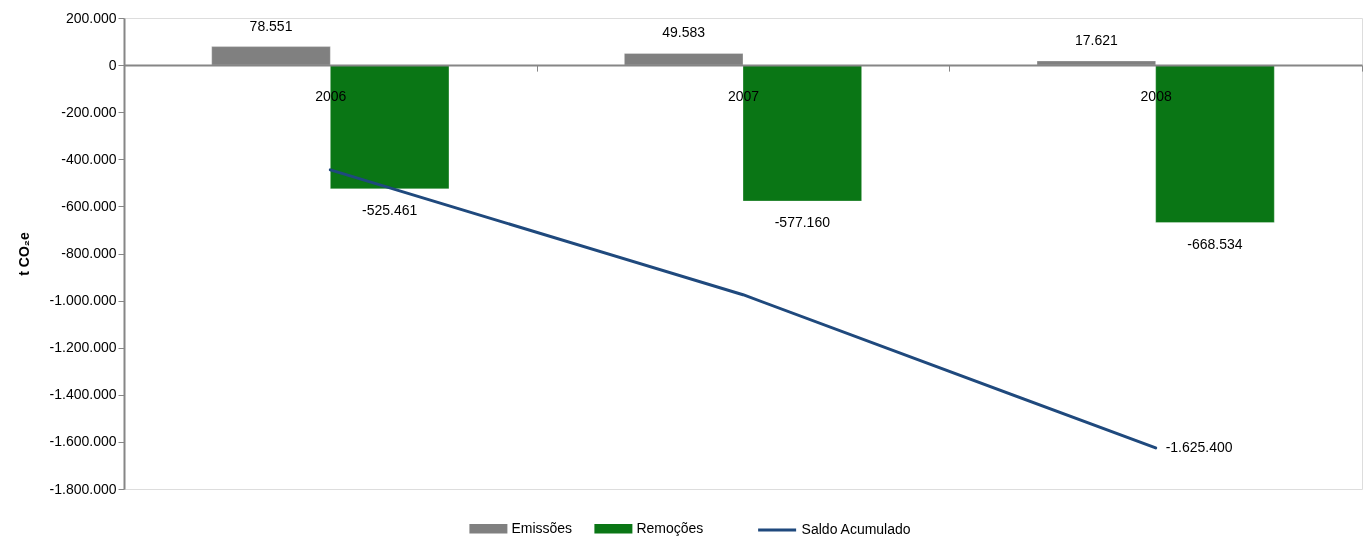  Describe the element at coordinates (89, 205) in the screenshot. I see `y-tick-label: -600.000` at that location.